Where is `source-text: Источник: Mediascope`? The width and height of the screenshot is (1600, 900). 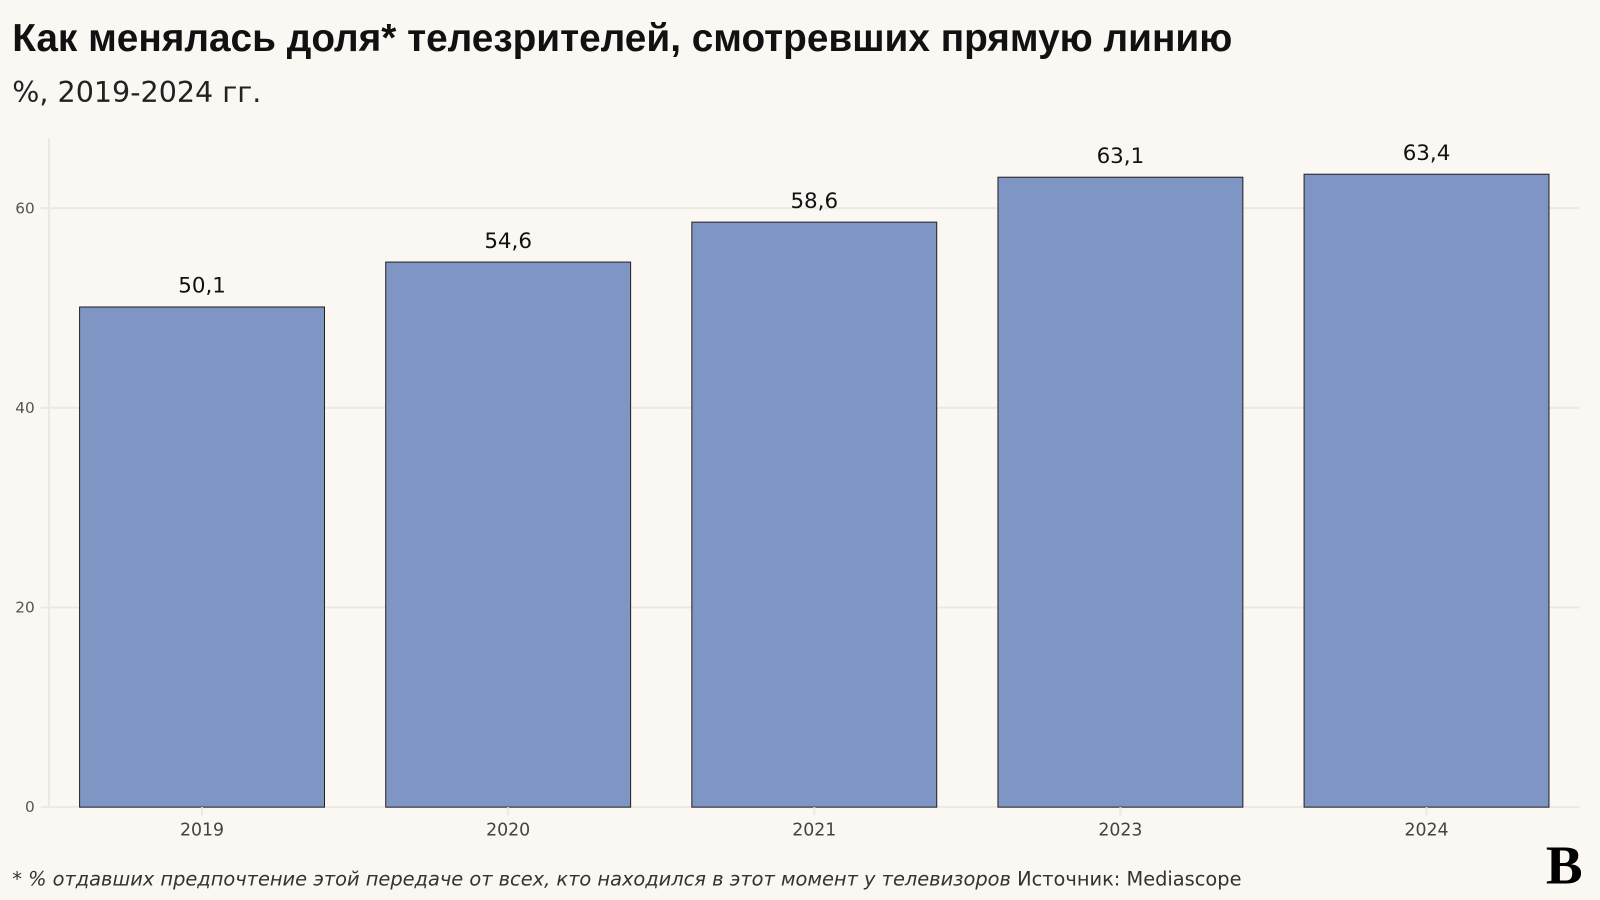
source-text: Источник: Mediascope is located at coordinates (1129, 879).